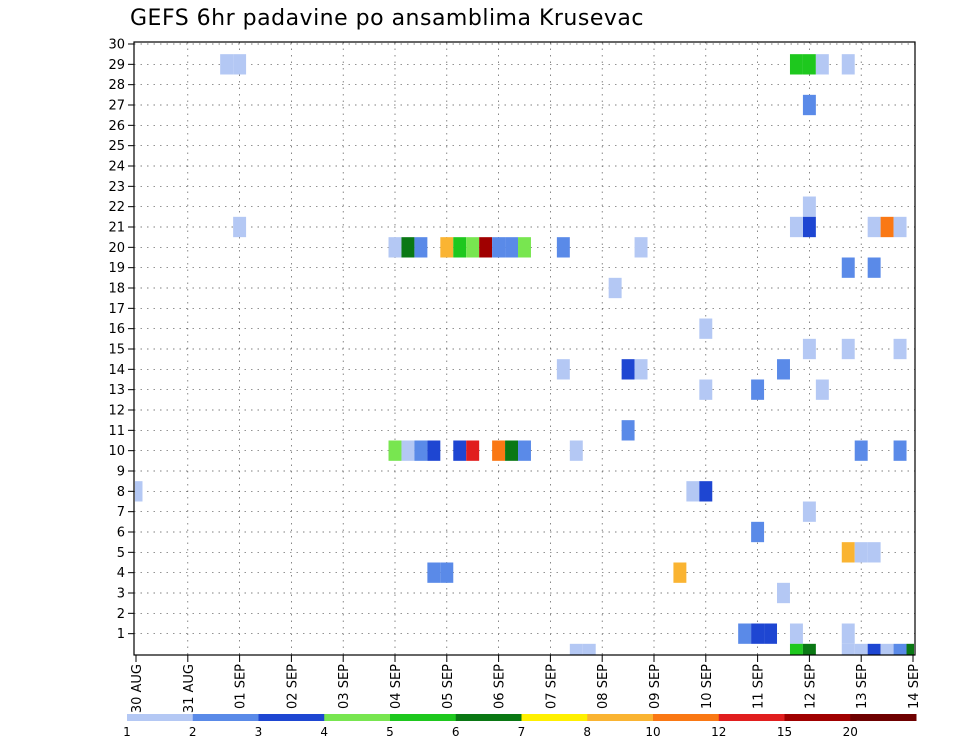 Image resolution: width=960 pixels, height=742 pixels. Describe the element at coordinates (116, 411) in the screenshot. I see `y-tick-label: 12` at that location.